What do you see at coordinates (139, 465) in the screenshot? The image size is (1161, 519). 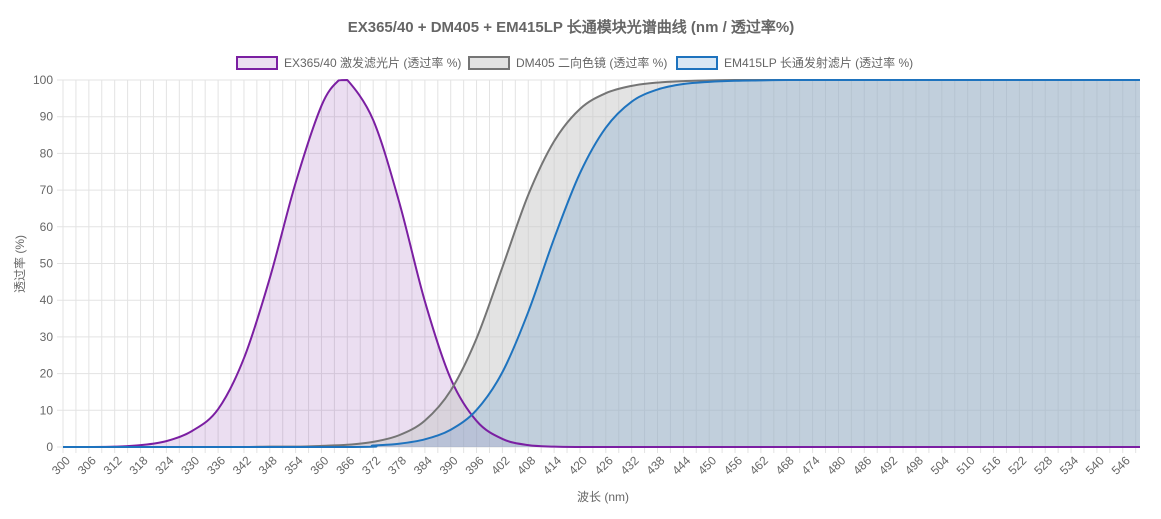 I see `x-tick-label: 318` at bounding box center [139, 465].